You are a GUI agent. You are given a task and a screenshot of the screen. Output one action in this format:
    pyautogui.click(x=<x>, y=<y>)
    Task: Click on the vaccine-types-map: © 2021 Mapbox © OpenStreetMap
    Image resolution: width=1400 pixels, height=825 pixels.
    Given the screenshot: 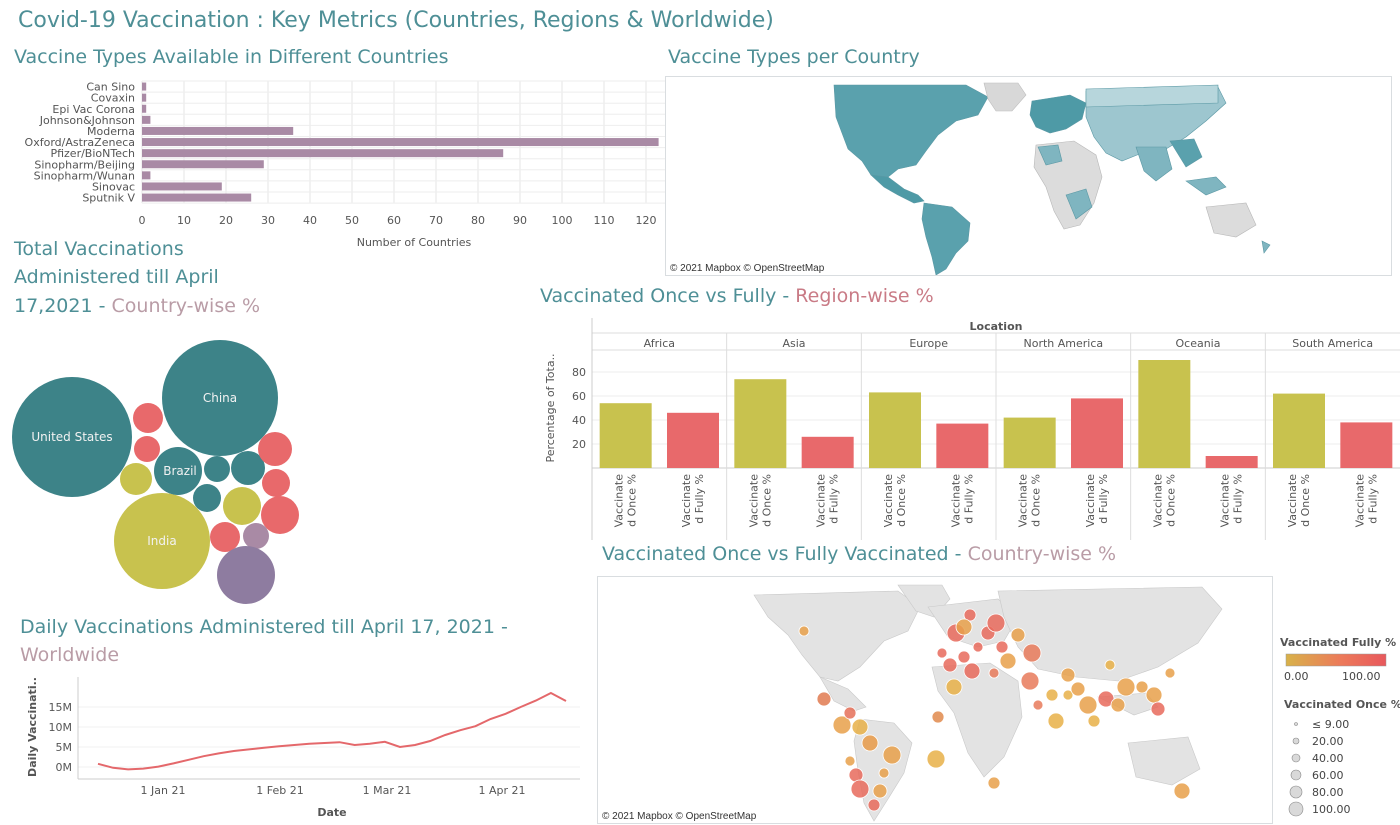 What is the action you would take?
    pyautogui.click(x=1028, y=176)
    